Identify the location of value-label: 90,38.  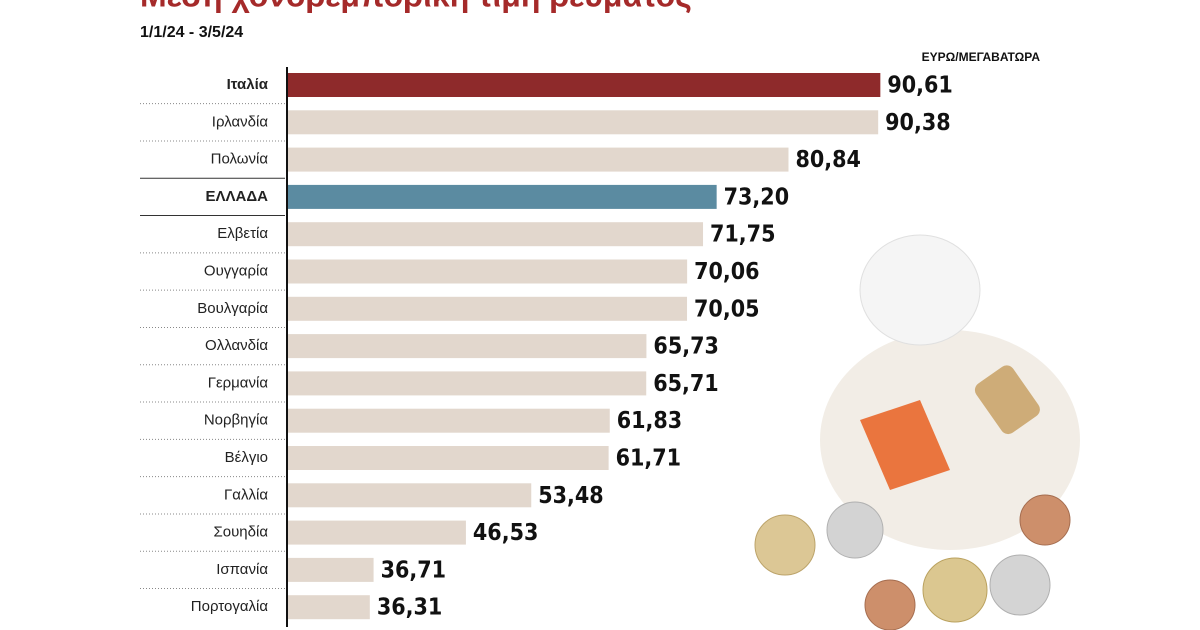
(917, 123).